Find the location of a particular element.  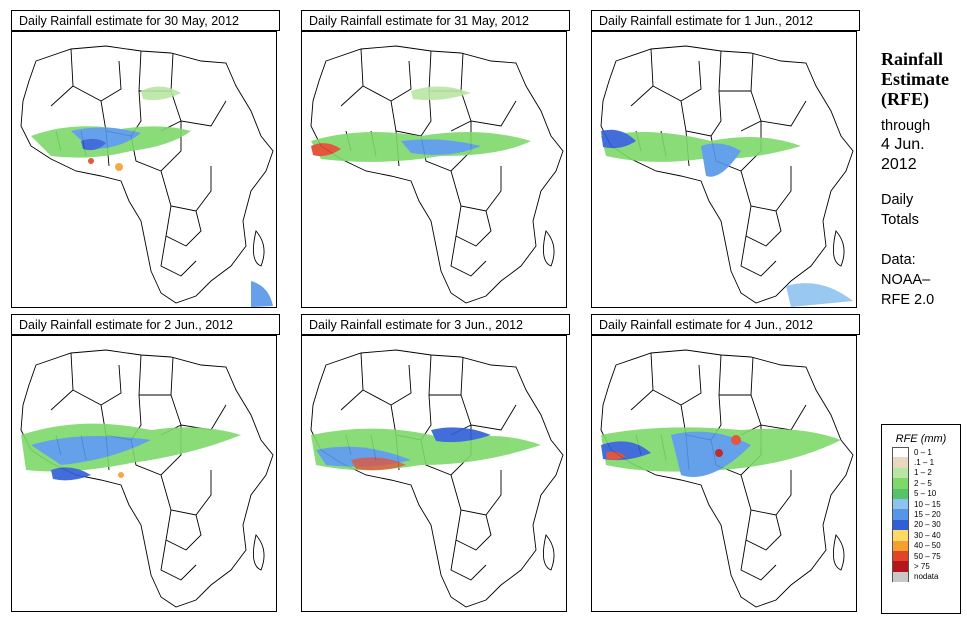

data-label: Data: is located at coordinates (898, 260).